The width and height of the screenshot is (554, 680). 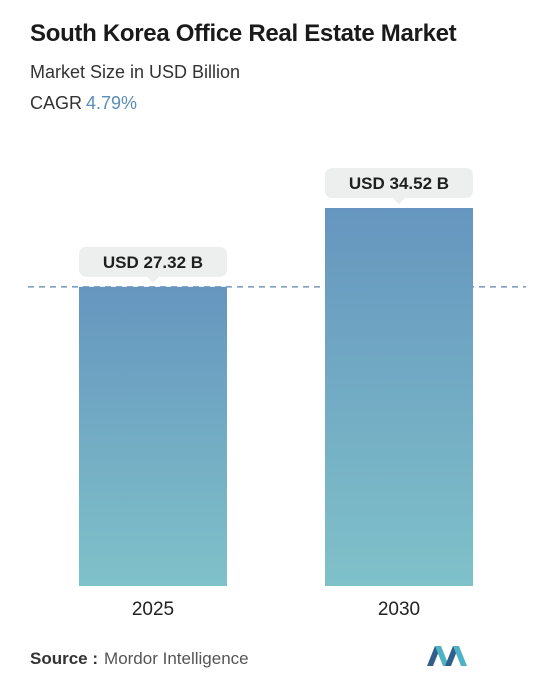 I want to click on data-label-2025: USD 27.32 B, so click(x=153, y=264).